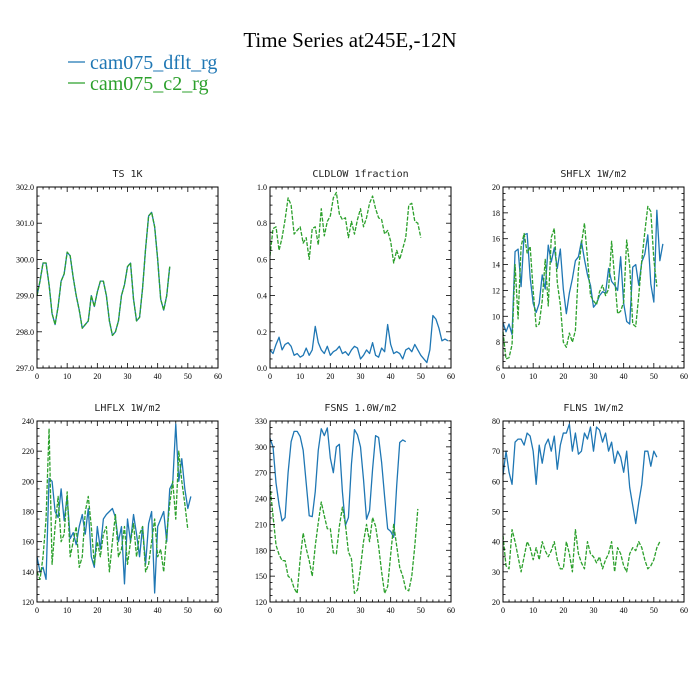  What do you see at coordinates (361, 376) in the screenshot?
I see `x-tick-label-cldlow: 30` at bounding box center [361, 376].